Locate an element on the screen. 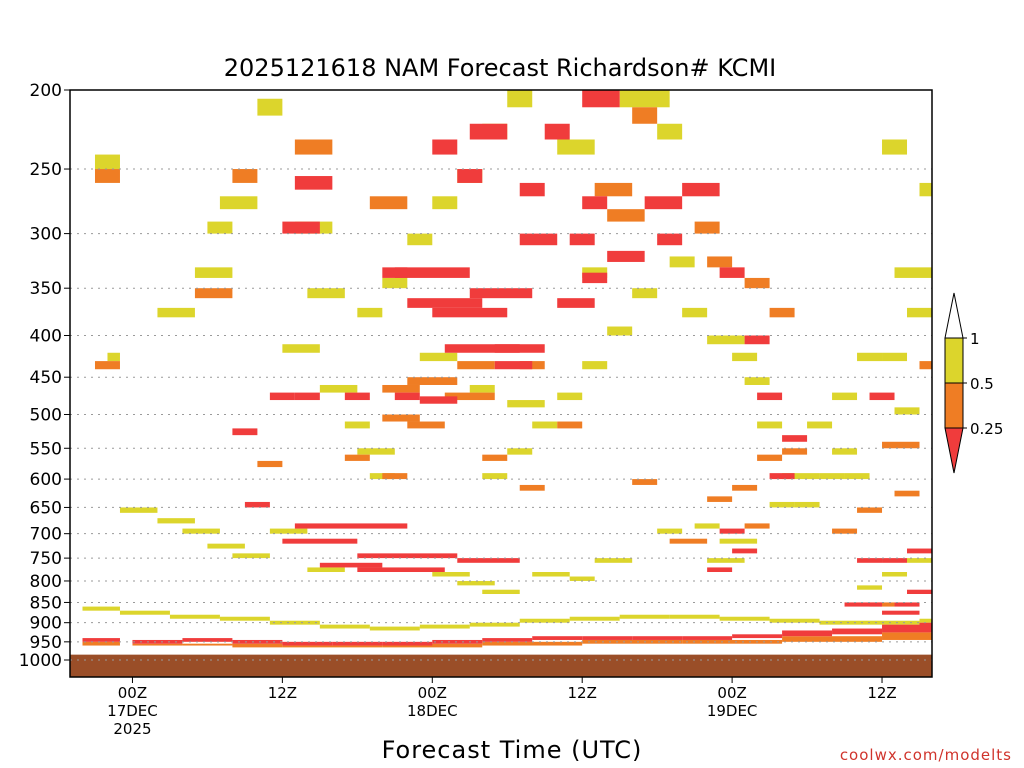 This screenshot has width=1024, height=768. x-tick-label-3-0: 12Z is located at coordinates (582, 693).